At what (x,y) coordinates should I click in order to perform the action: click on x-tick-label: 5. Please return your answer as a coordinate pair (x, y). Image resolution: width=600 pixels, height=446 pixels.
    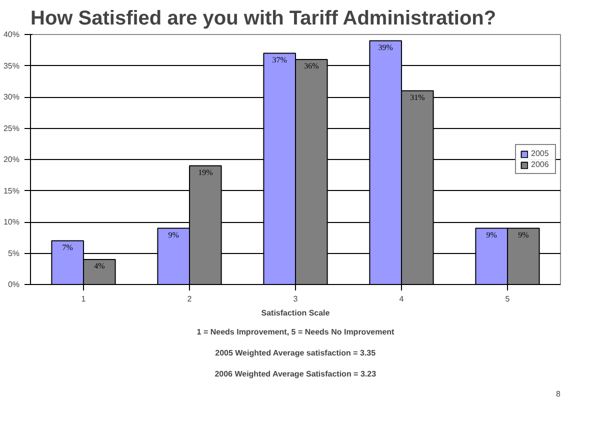
    Looking at the image, I should click on (507, 299).